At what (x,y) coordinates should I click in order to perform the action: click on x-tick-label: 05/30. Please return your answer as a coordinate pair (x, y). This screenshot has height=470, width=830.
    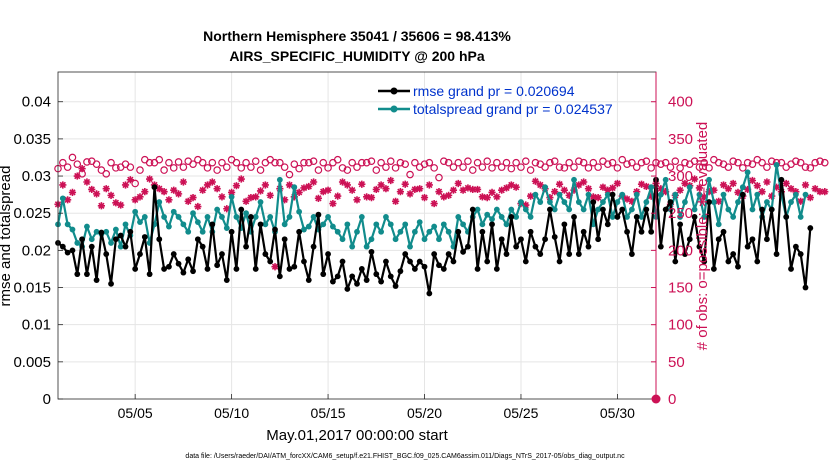
    Looking at the image, I should click on (617, 413).